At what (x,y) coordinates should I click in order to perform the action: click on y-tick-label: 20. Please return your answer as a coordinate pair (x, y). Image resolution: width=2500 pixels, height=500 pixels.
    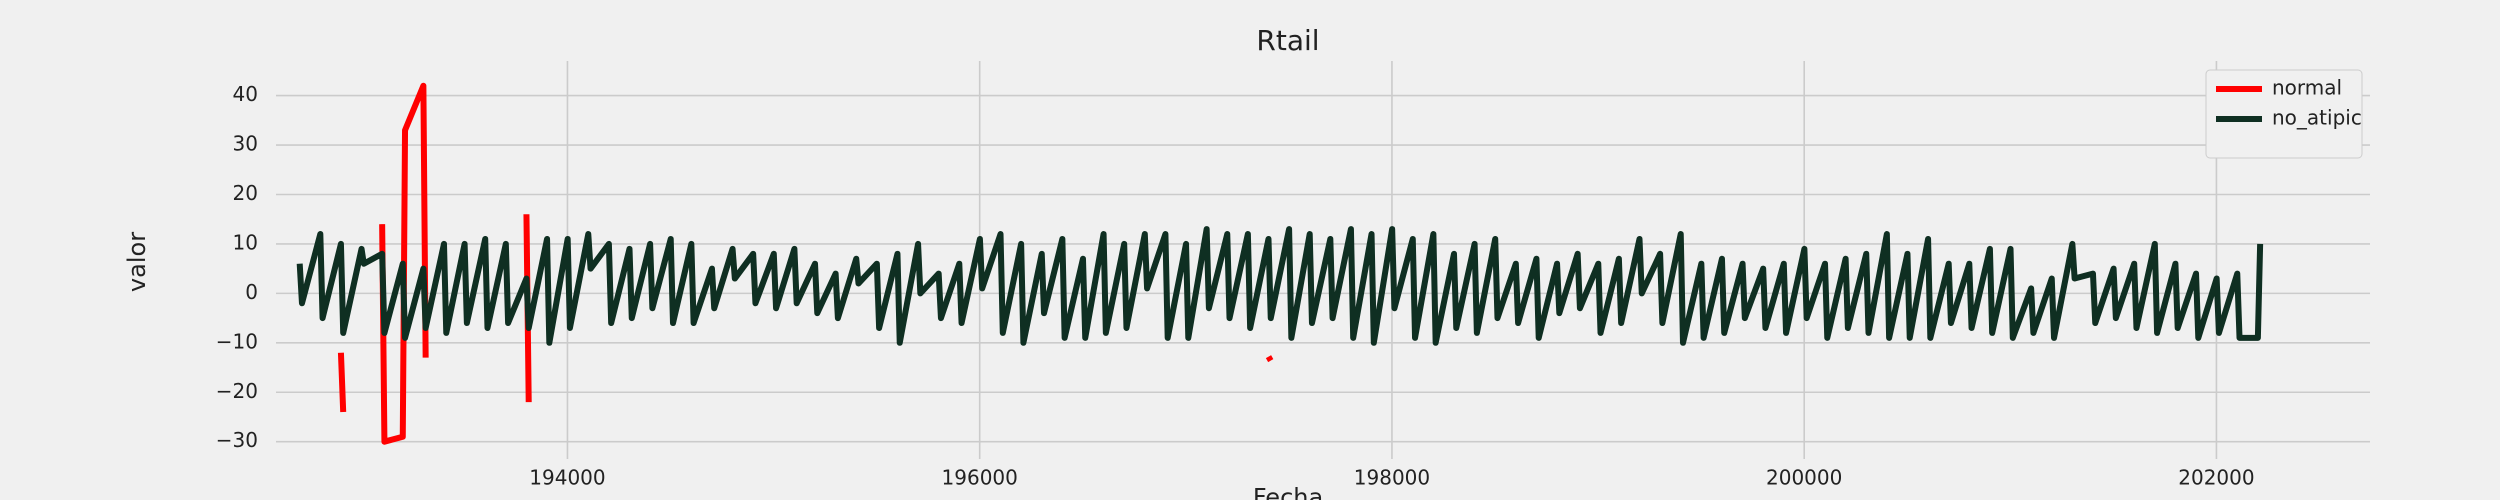
    Looking at the image, I should click on (245, 193).